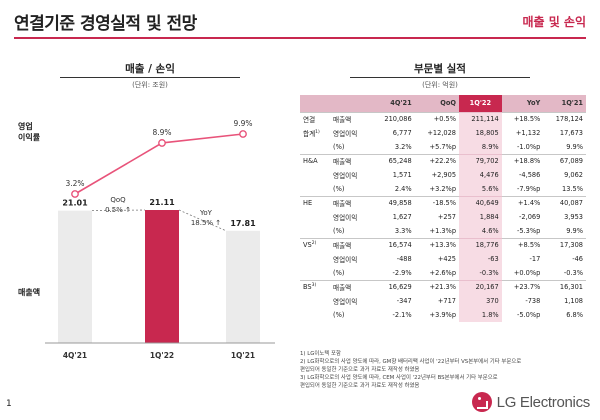 The height and width of the screenshot is (420, 600). Describe the element at coordinates (317, 132) in the screenshot. I see `footnote-marker: 1)` at that location.